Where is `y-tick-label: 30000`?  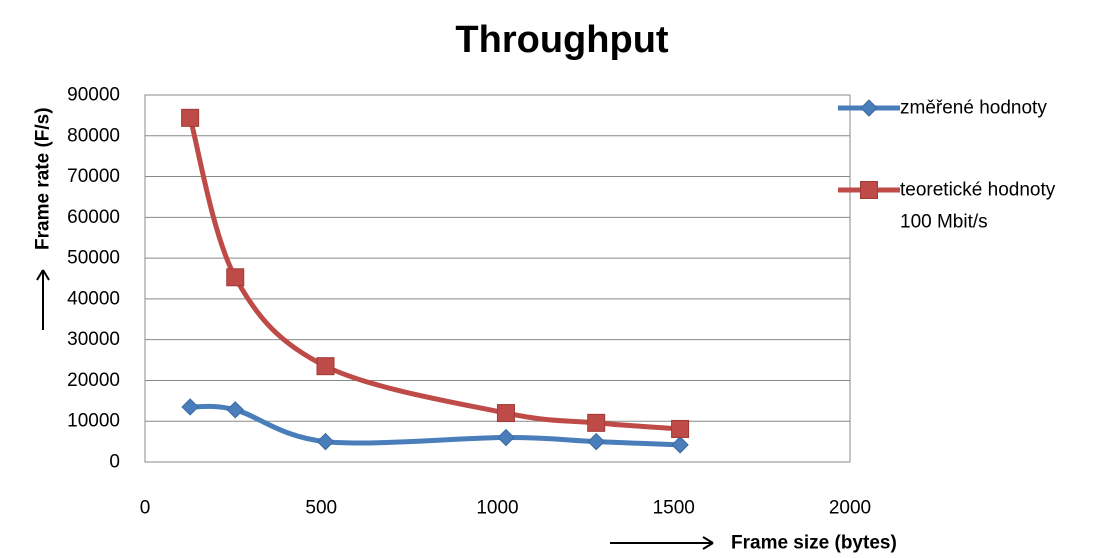 y-tick-label: 30000 is located at coordinates (93, 339).